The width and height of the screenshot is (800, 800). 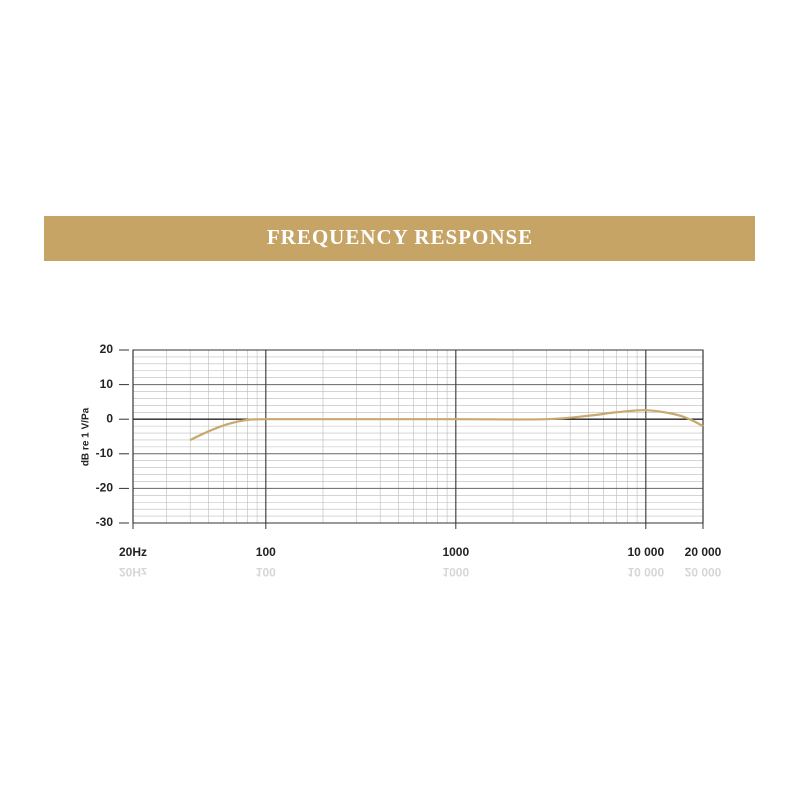 I want to click on x-tick-label: 100, so click(x=266, y=552).